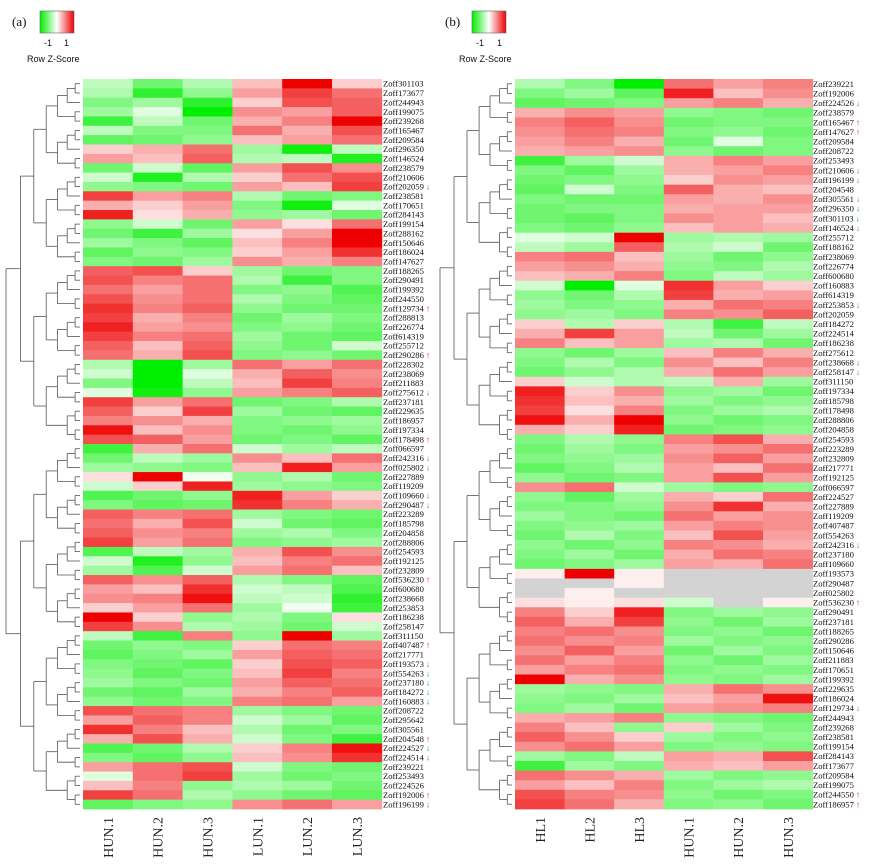 The height and width of the screenshot is (864, 872). I want to click on gene-label: Zoff165467, so click(404, 130).